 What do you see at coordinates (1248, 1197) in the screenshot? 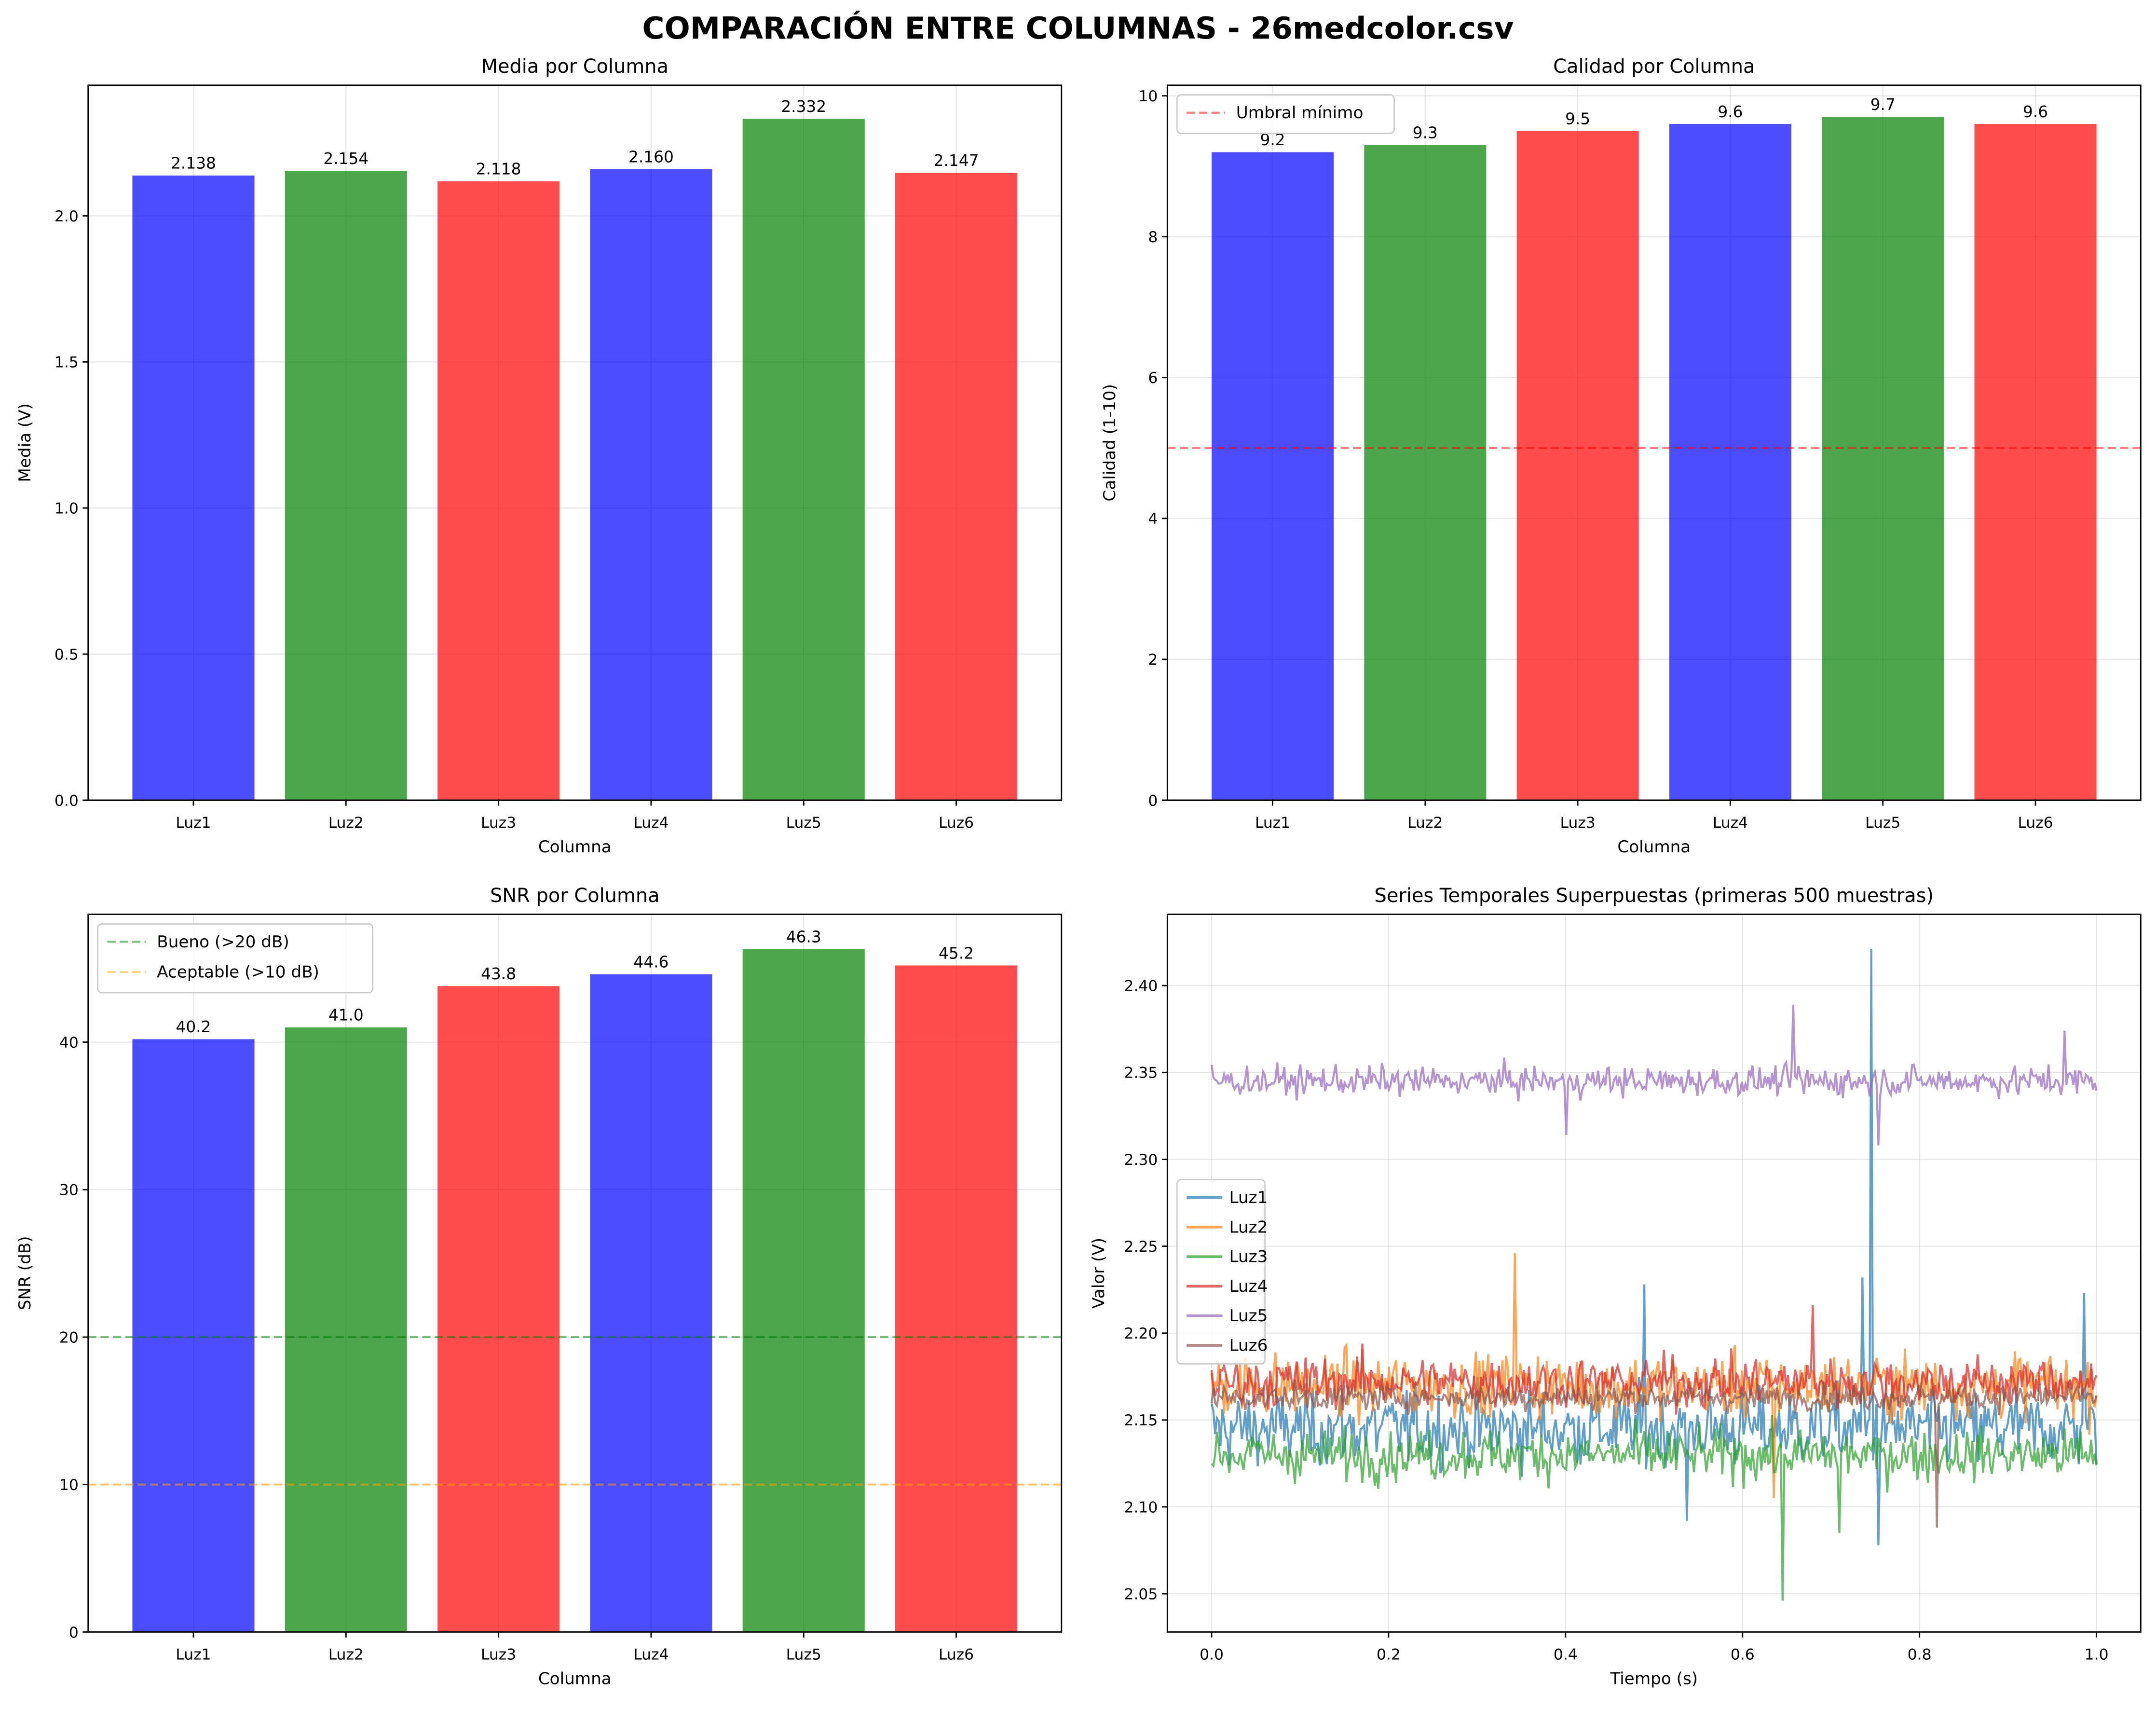
I see `legend-label: Luz1` at bounding box center [1248, 1197].